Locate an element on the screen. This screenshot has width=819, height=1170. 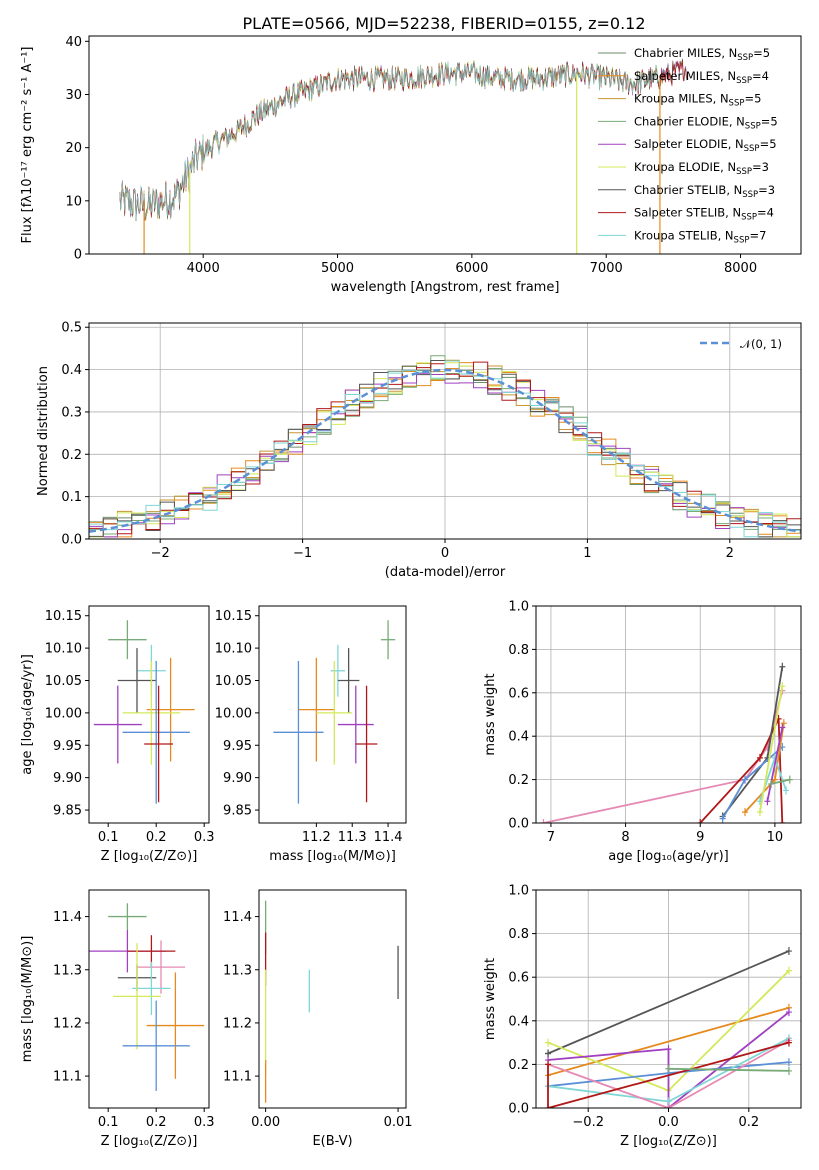
mass_vs_ebv-xlabel: E(B-V) is located at coordinates (332, 1141).